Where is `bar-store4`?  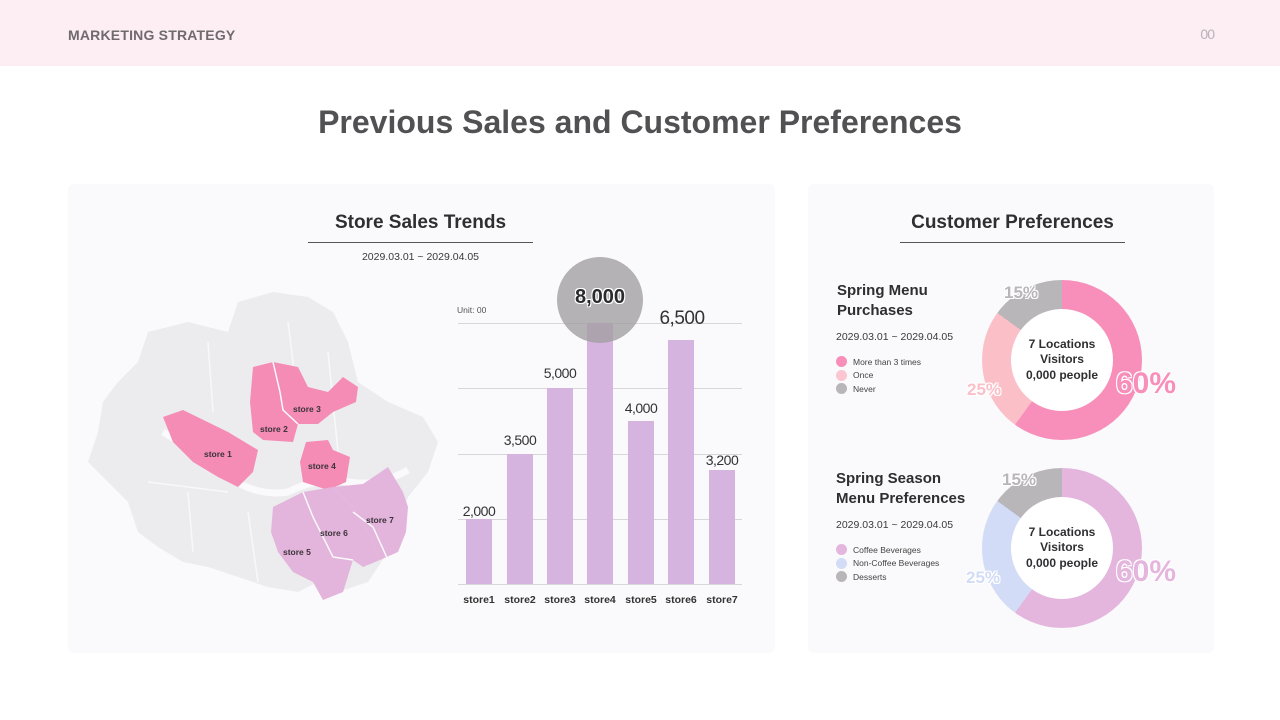
bar-store4 is located at coordinates (600, 453).